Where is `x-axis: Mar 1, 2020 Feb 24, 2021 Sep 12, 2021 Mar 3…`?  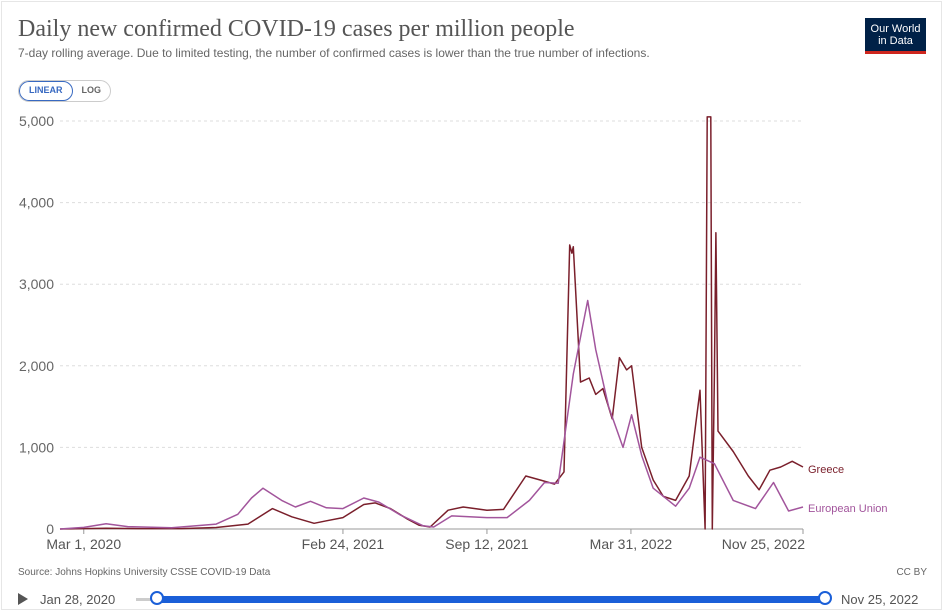 x-axis: Mar 1, 2020 Feb 24, 2021 Sep 12, 2021 Mar 3… is located at coordinates (425, 540).